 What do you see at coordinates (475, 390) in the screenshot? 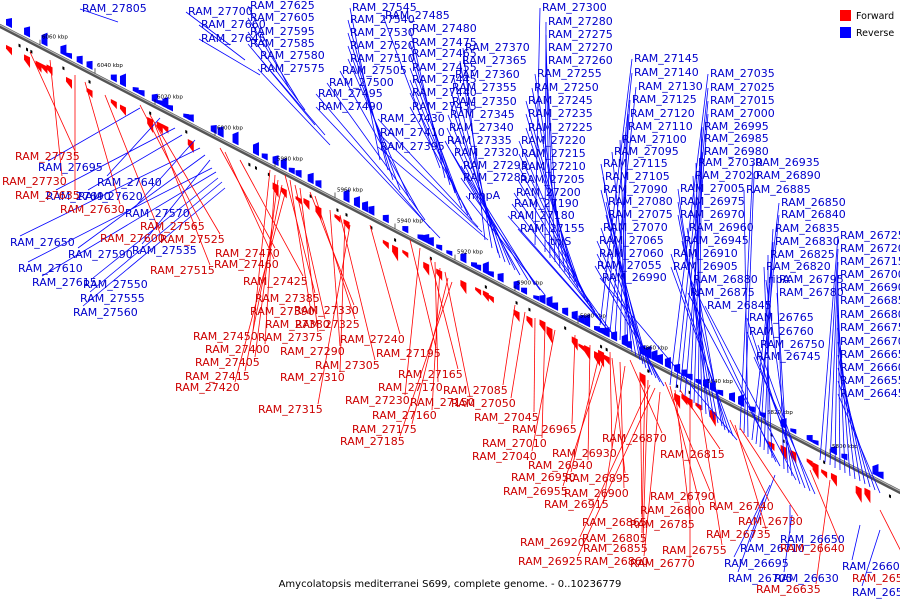
I see `forward-gene-label: RAM_27085` at bounding box center [475, 390].